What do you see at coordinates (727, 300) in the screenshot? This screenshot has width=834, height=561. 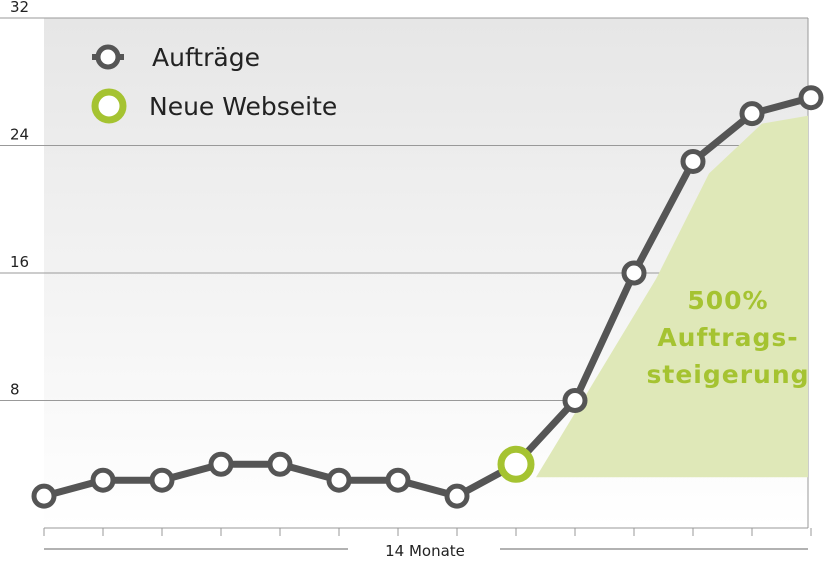 I see `annotation-line-1: 500%` at bounding box center [727, 300].